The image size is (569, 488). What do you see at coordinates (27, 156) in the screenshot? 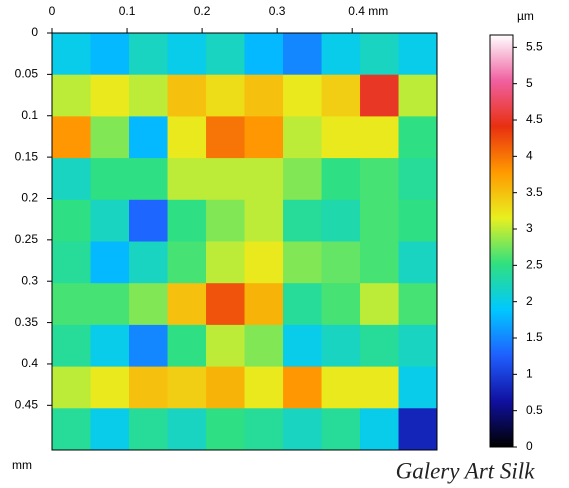
I see `y-tick-label: 0.15` at bounding box center [27, 156].